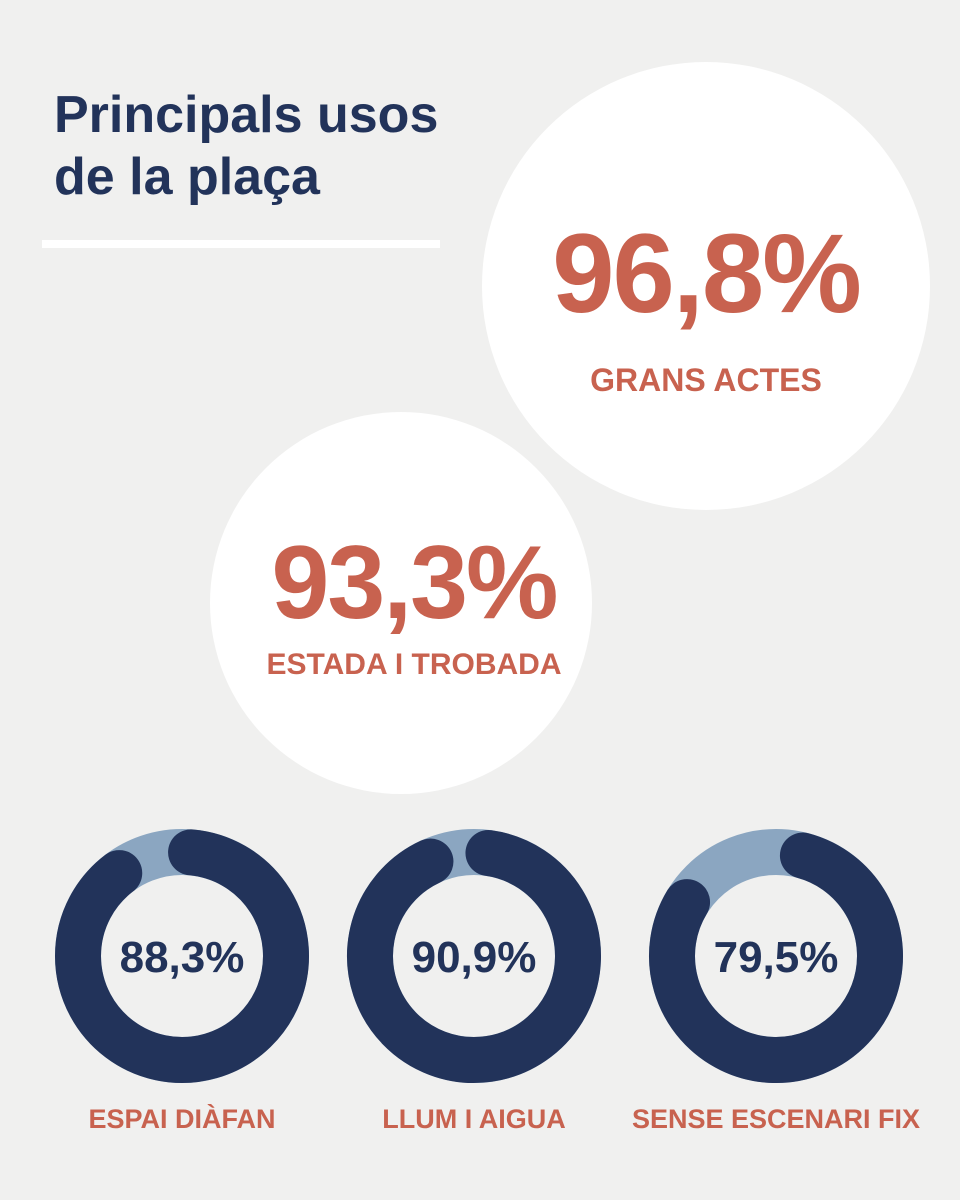 The width and height of the screenshot is (960, 1200). I want to click on title-line-1: Principals usos, so click(246, 115).